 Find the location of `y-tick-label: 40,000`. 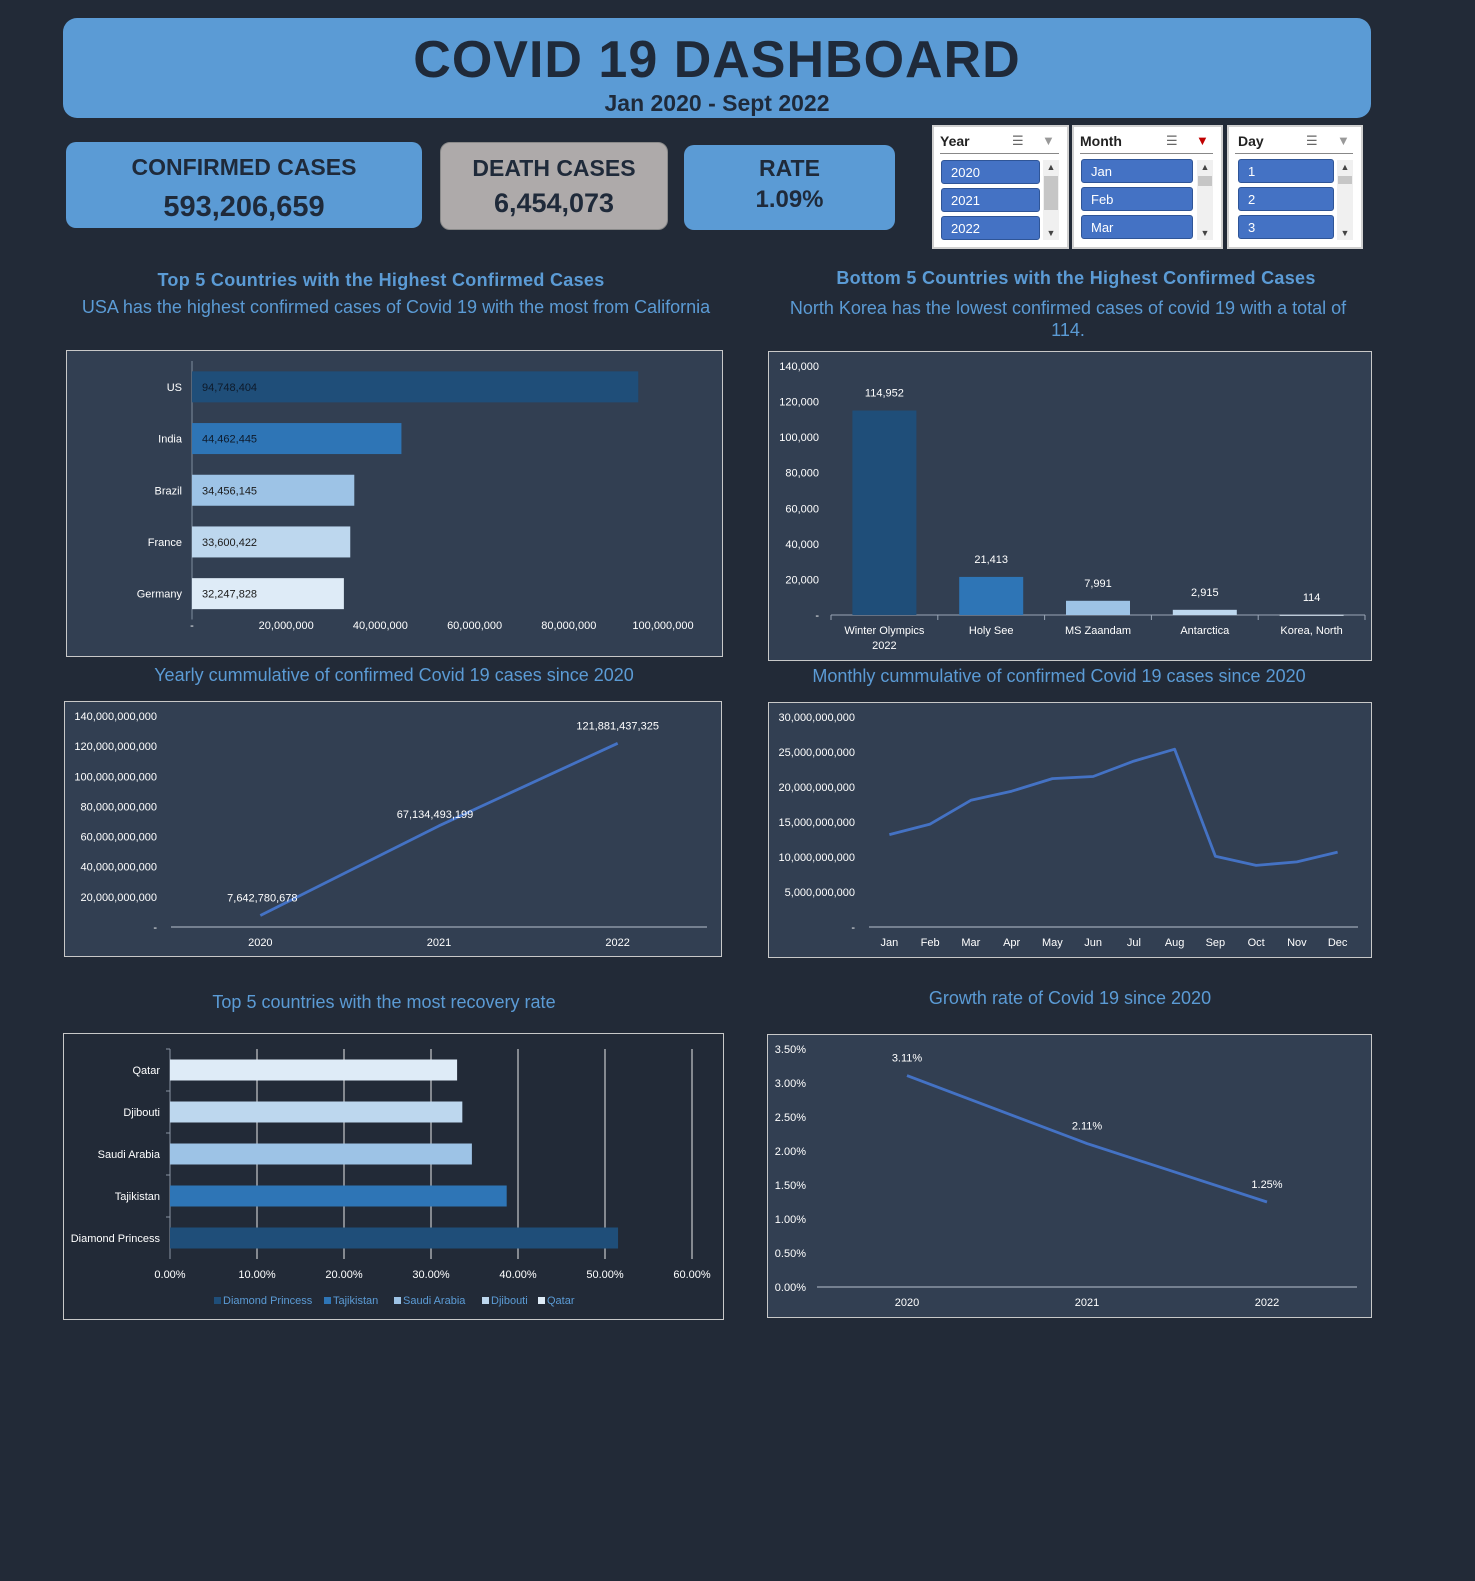

y-tick-label: 40,000 is located at coordinates (802, 545).